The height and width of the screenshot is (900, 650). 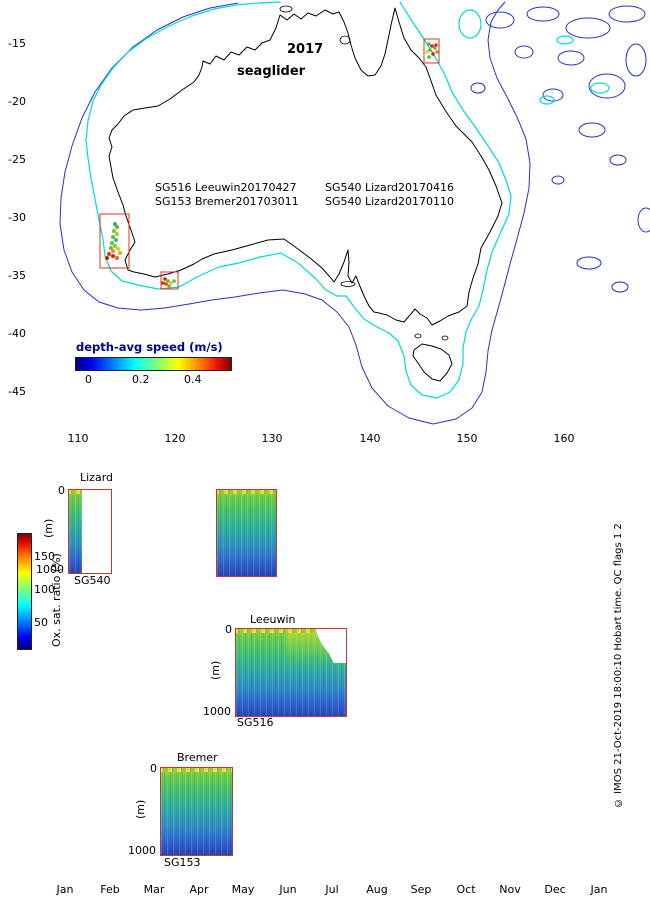 I want to click on bremer-data, so click(x=196, y=811).